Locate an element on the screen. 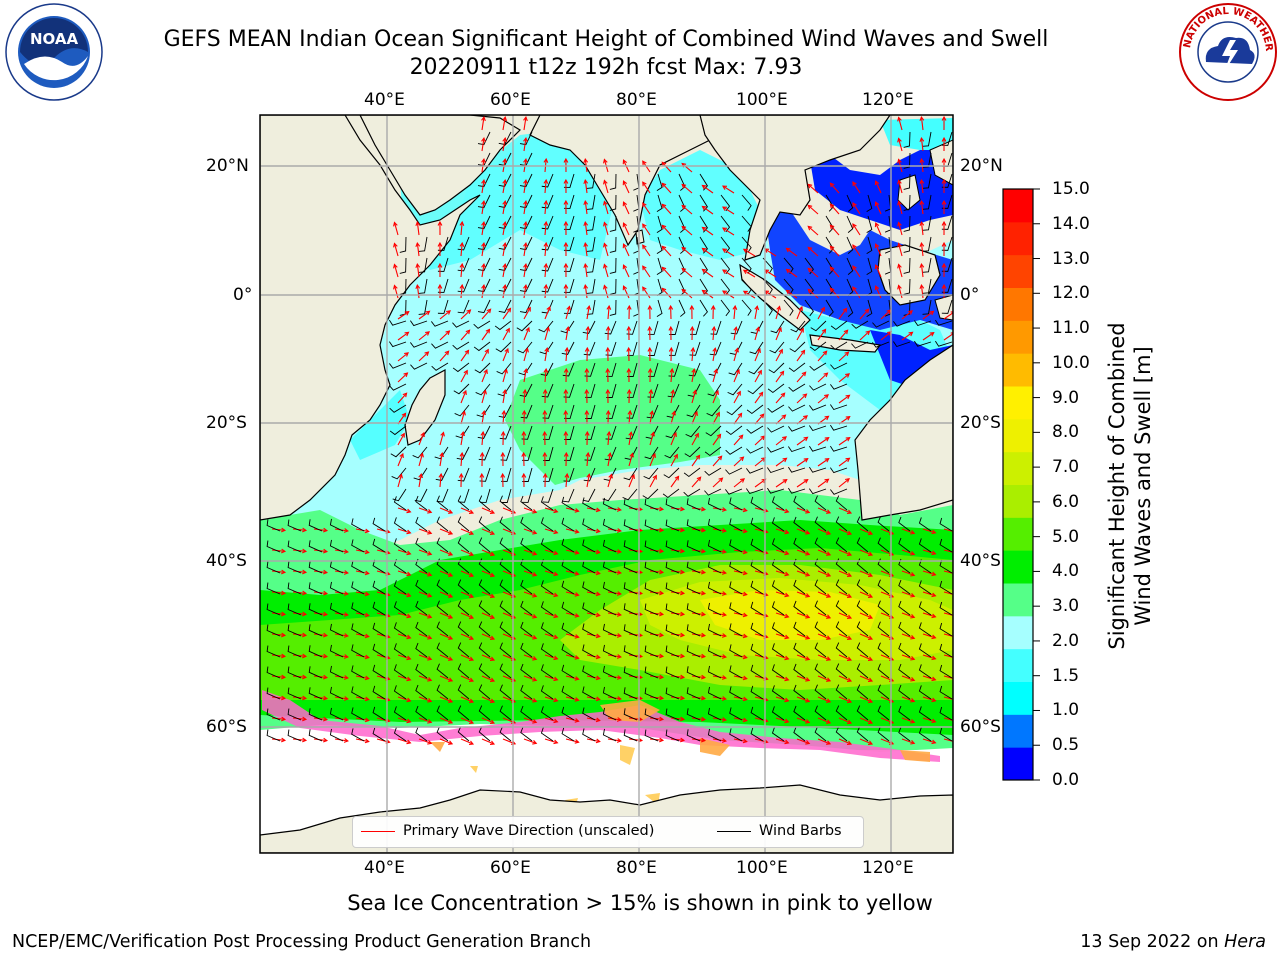 The height and width of the screenshot is (960, 1280). y-tick-right: 40°S is located at coordinates (980, 561).